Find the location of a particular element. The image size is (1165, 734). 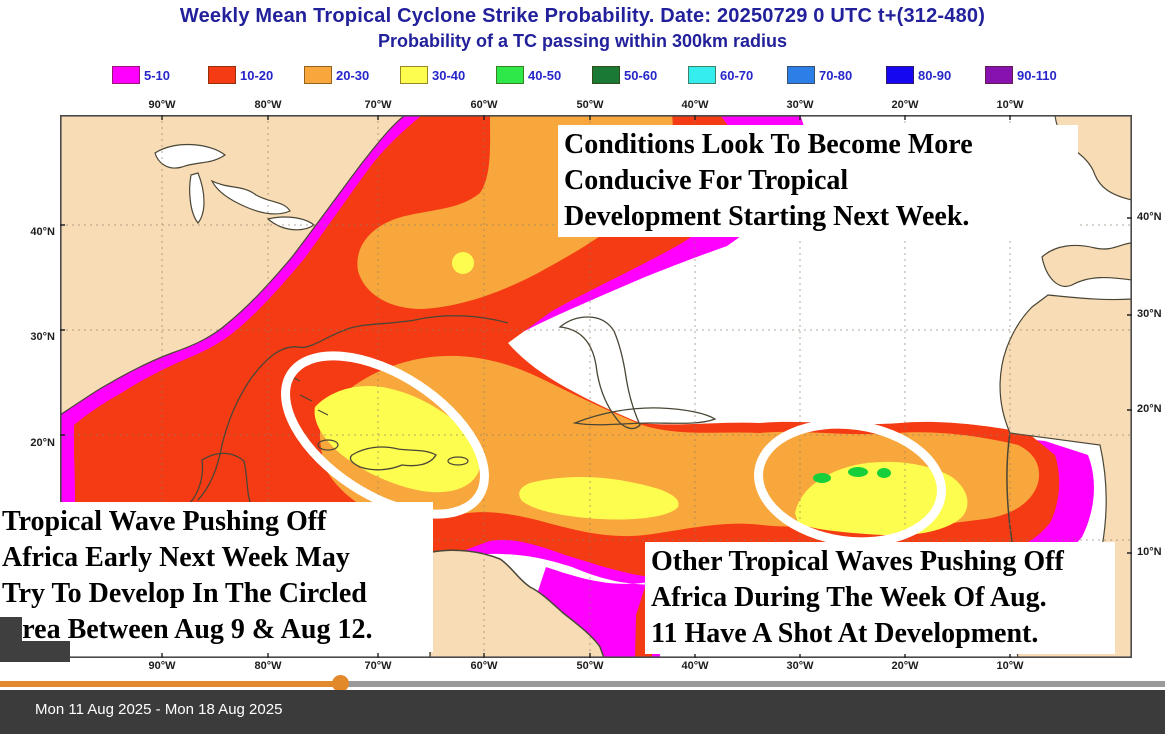

timeline-handle is located at coordinates (340, 683).